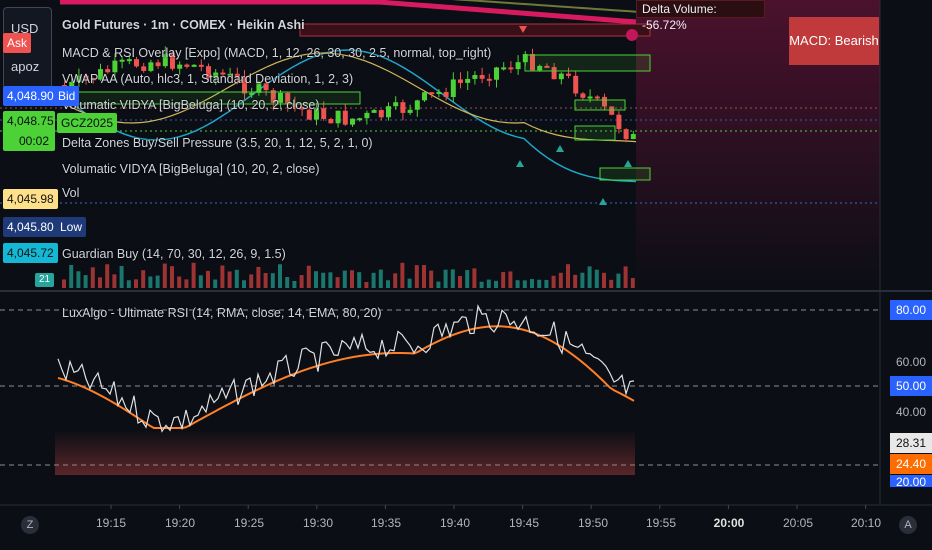  Describe the element at coordinates (25, 66) in the screenshot. I see `account-label: apoz` at that location.